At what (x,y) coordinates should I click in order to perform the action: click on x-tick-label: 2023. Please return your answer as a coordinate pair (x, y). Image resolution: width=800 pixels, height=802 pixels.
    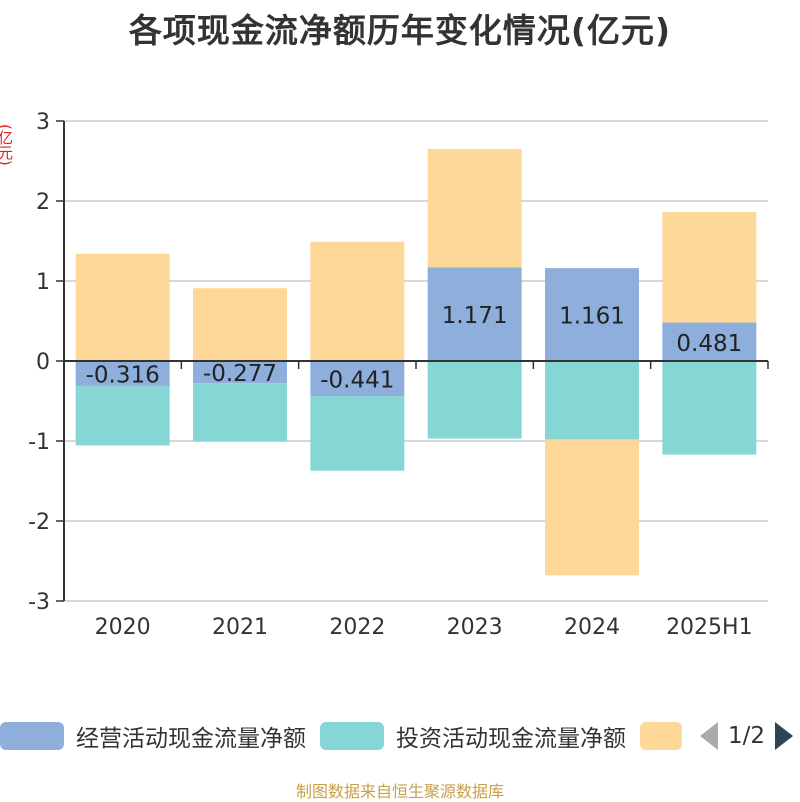
    Looking at the image, I should click on (475, 627).